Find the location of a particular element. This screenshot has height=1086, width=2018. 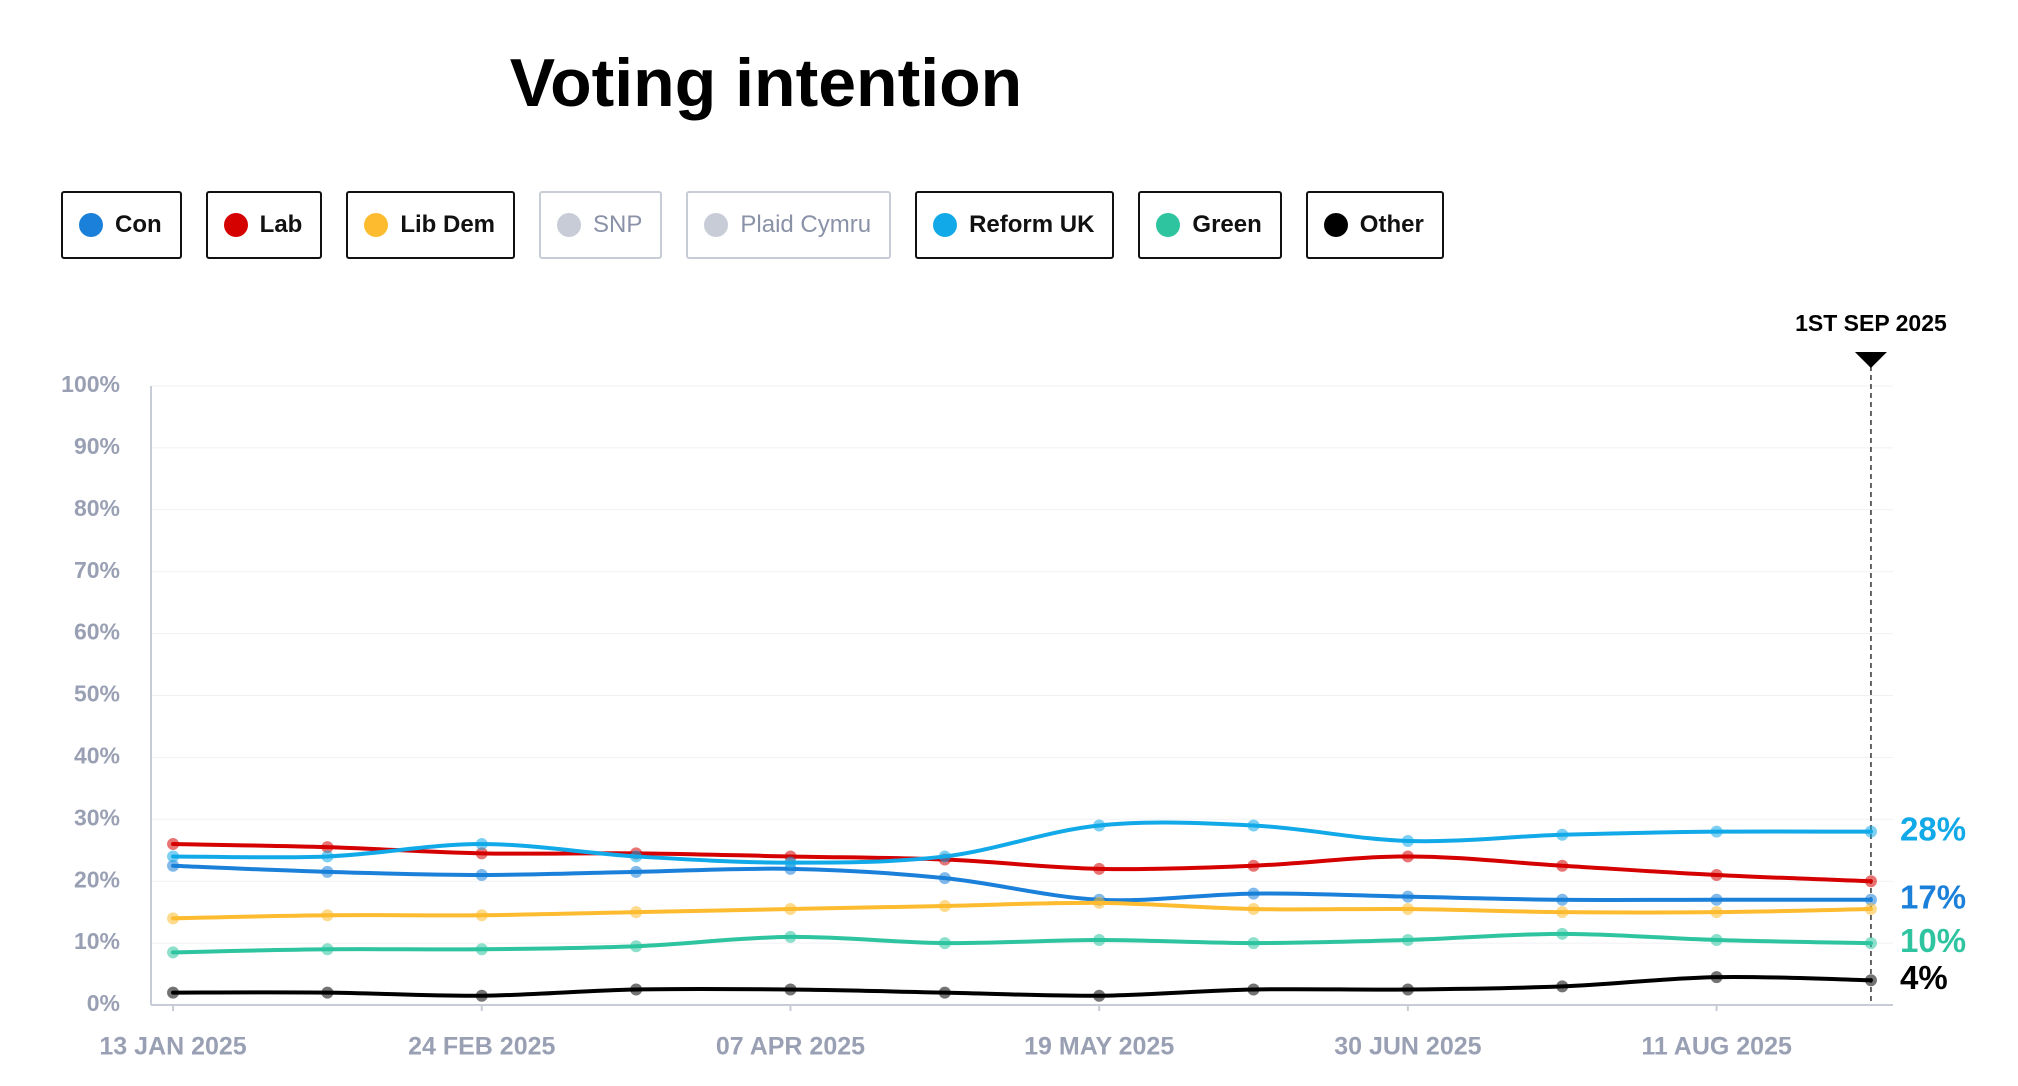

y-tick-label: 80% is located at coordinates (97, 508).